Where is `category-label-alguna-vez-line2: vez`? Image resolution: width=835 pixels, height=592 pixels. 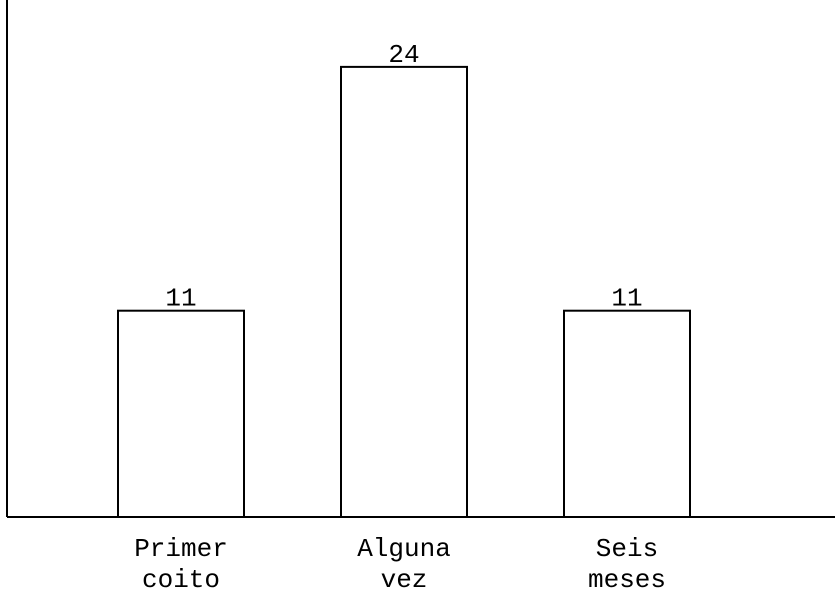 category-label-alguna-vez-line2: vez is located at coordinates (404, 578).